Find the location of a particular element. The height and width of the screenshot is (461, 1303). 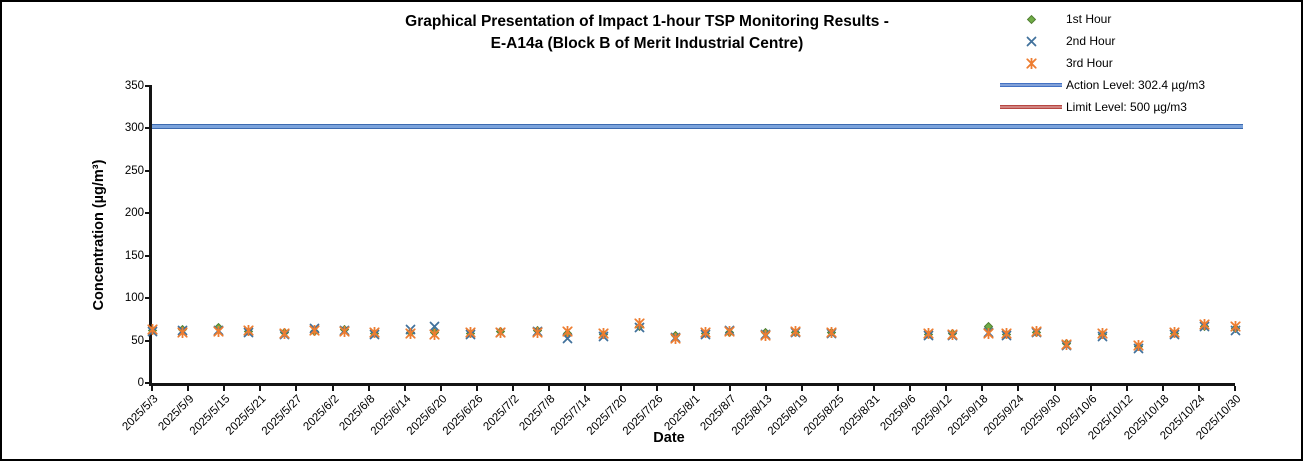

y-tick-label: 200 is located at coordinates (134, 213).